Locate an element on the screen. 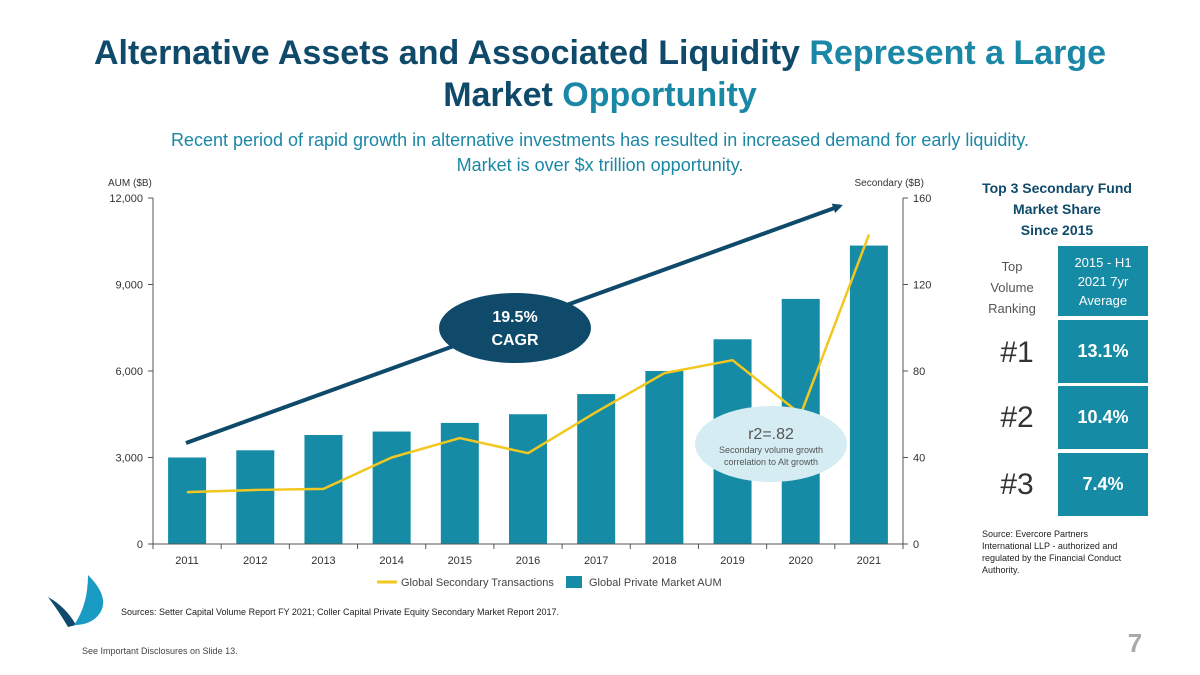  x-tick-label: 2015 is located at coordinates (460, 561).